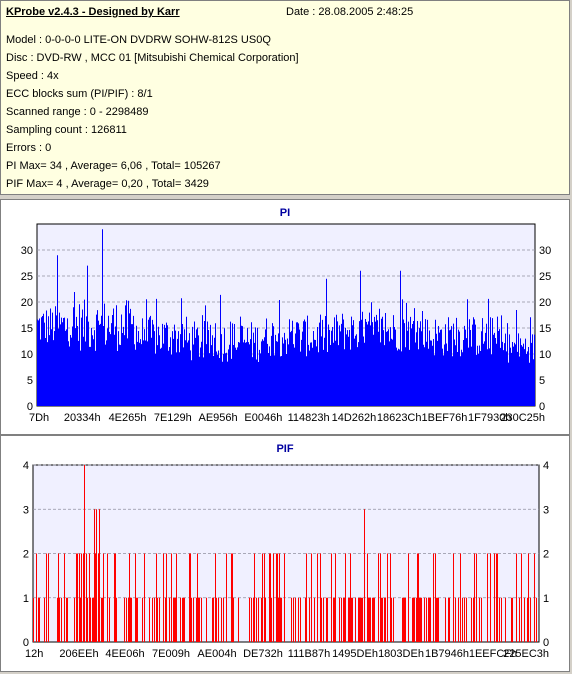 The image size is (572, 674). I want to click on x-tick-label: 4E265h, so click(128, 418).